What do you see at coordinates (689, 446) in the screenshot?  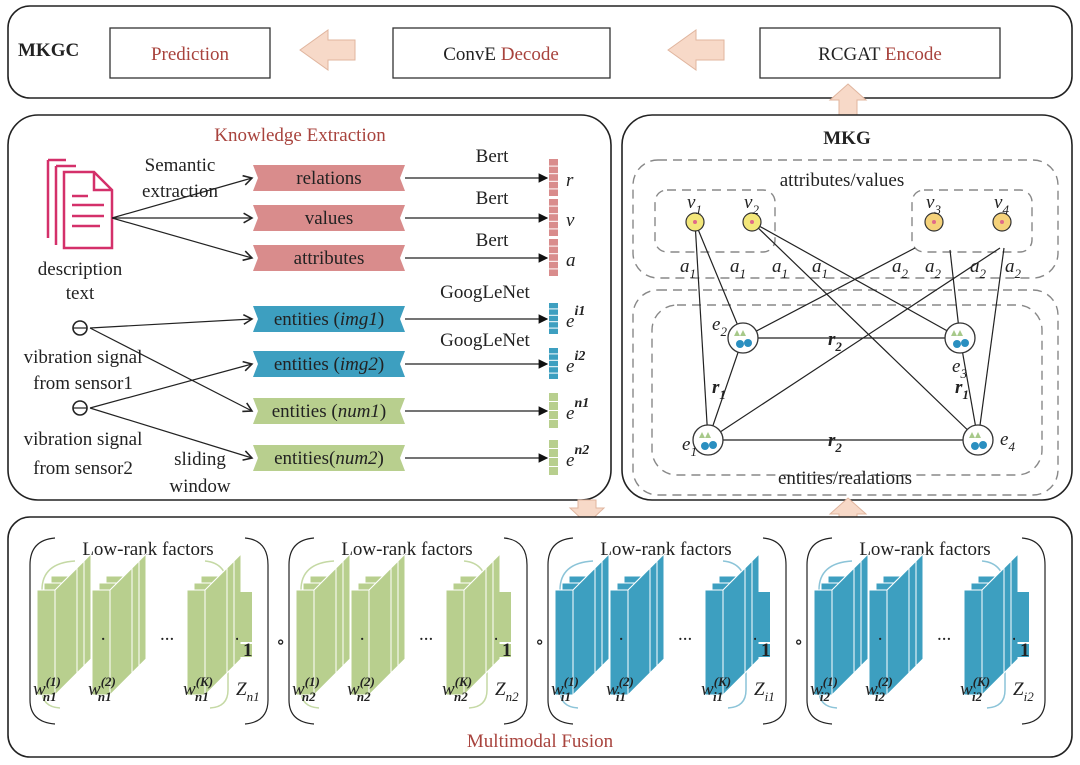 I see `entity-label: e1` at bounding box center [689, 446].